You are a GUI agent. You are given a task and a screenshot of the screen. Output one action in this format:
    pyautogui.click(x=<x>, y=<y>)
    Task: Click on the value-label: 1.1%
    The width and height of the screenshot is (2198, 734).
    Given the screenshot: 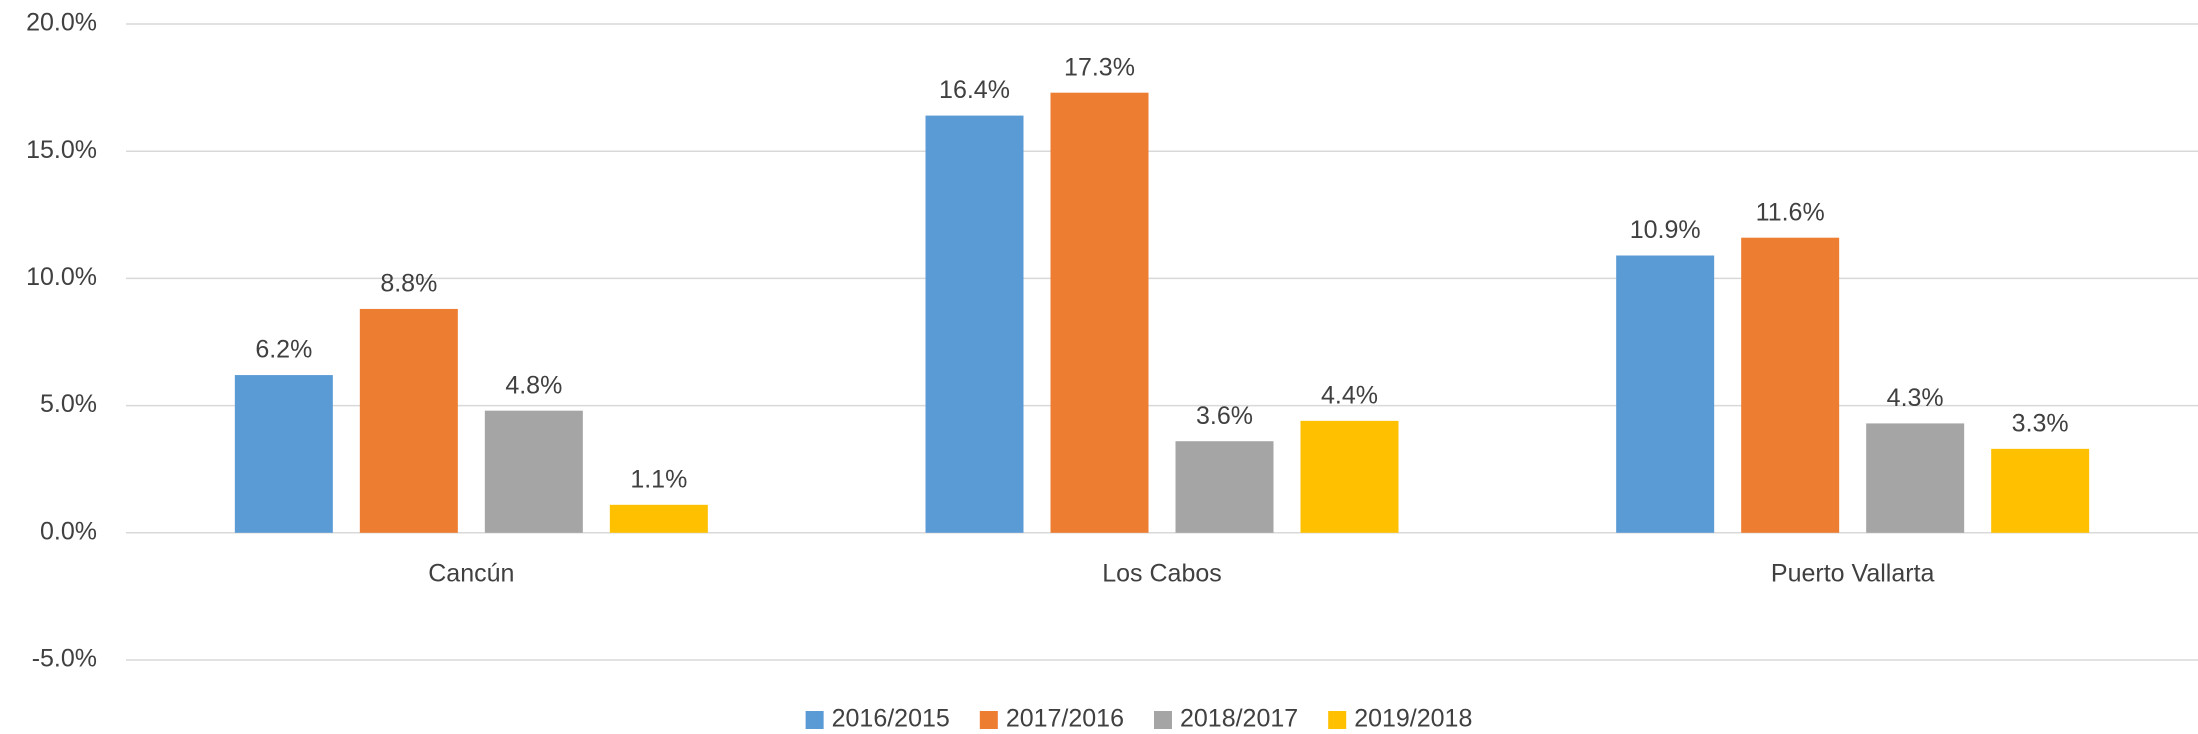 What is the action you would take?
    pyautogui.click(x=658, y=479)
    